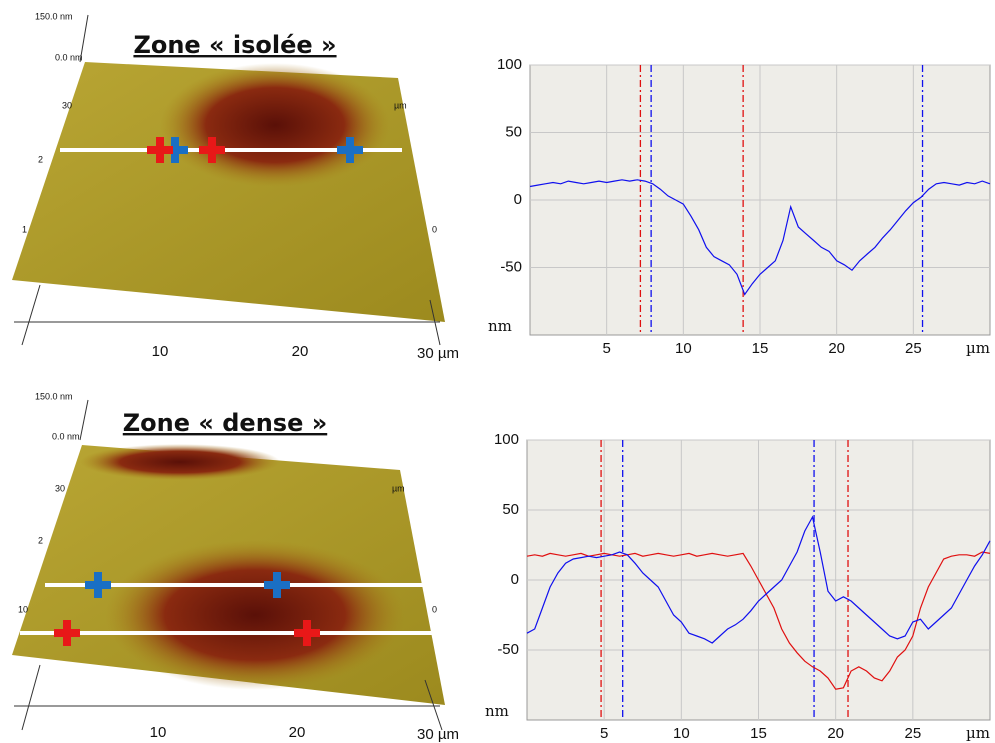 Image resolution: width=995 pixels, height=743 pixels. I want to click on image-title: Zone « isolée », so click(234, 45).